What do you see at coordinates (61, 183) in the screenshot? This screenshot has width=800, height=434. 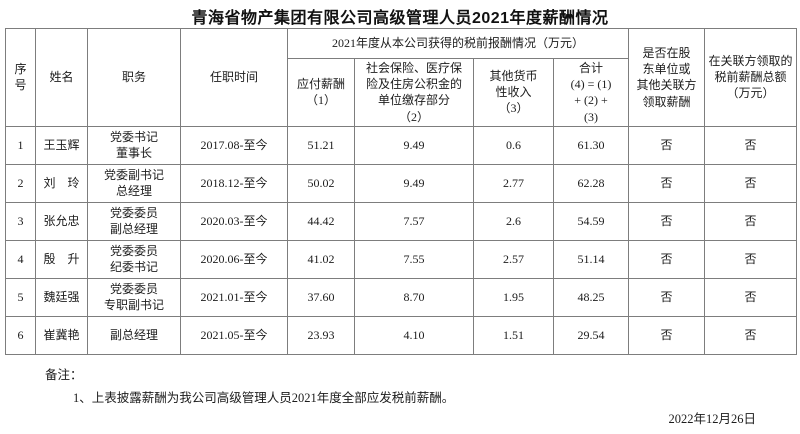 I see `cell-name: 刘 玲` at bounding box center [61, 183].